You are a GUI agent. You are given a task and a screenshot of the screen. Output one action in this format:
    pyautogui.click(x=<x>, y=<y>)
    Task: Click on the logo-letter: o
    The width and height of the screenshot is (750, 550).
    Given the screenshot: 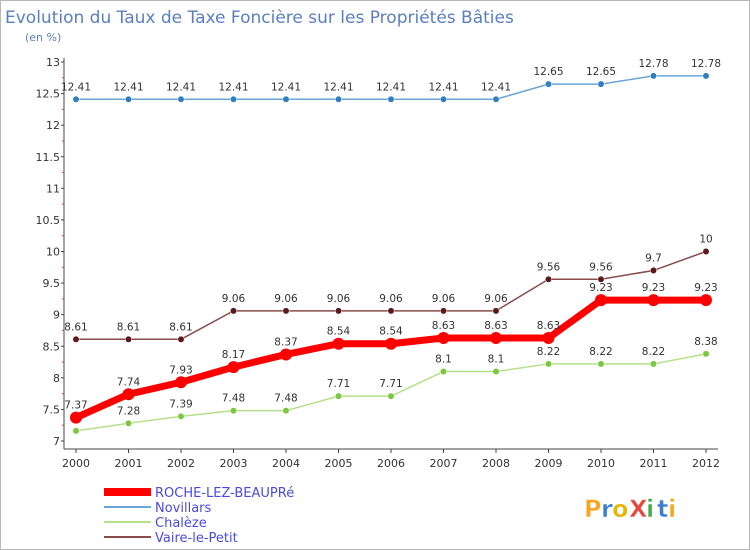 What is the action you would take?
    pyautogui.click(x=620, y=509)
    